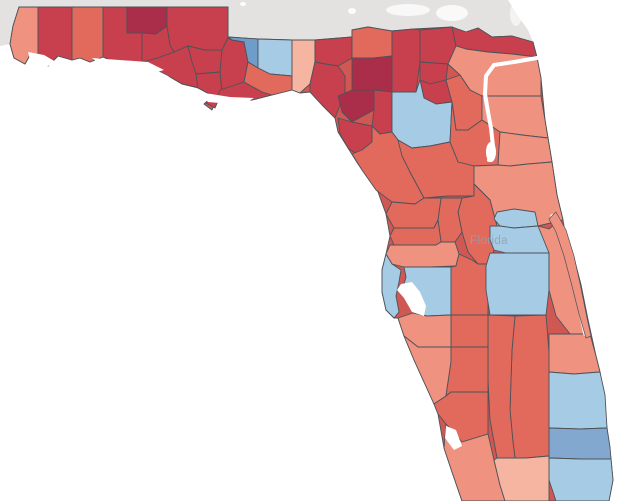 This screenshot has width=640, height=501. Describe the element at coordinates (580, 443) in the screenshot. I see `county-martin: Martin` at that location.